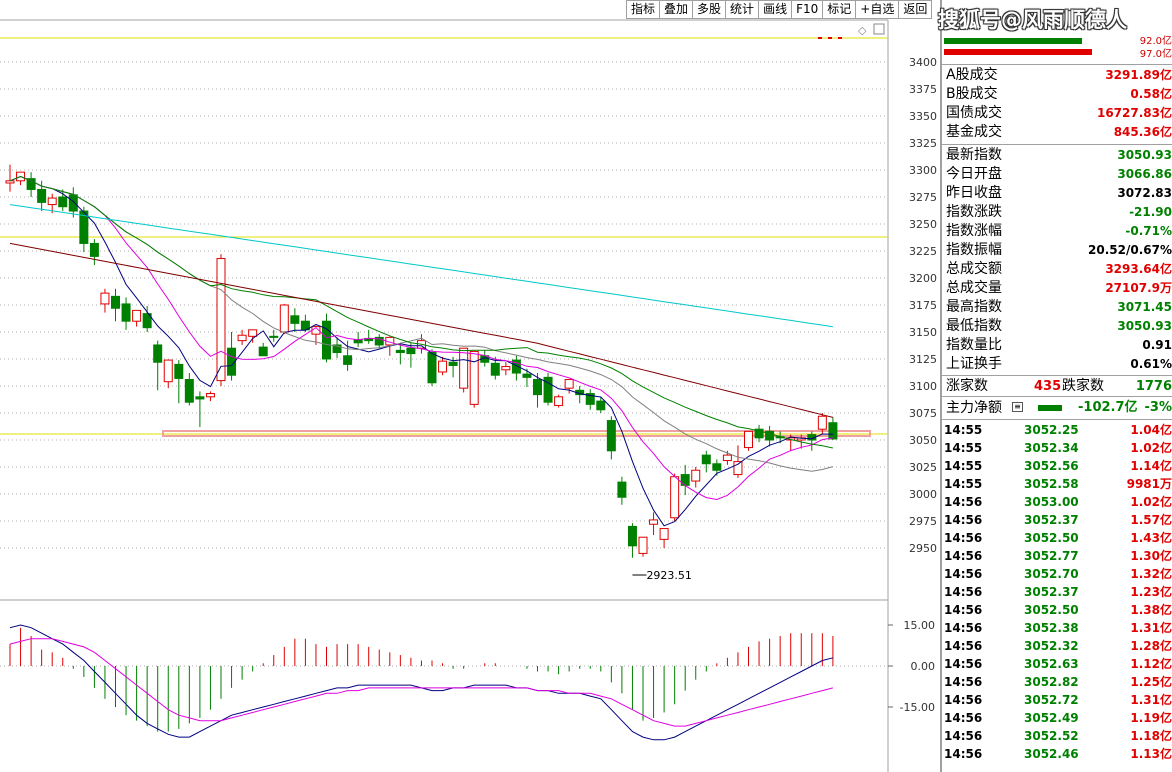 The image size is (1172, 772). What do you see at coordinates (807, 9) in the screenshot?
I see `f10-button: F10` at bounding box center [807, 9].